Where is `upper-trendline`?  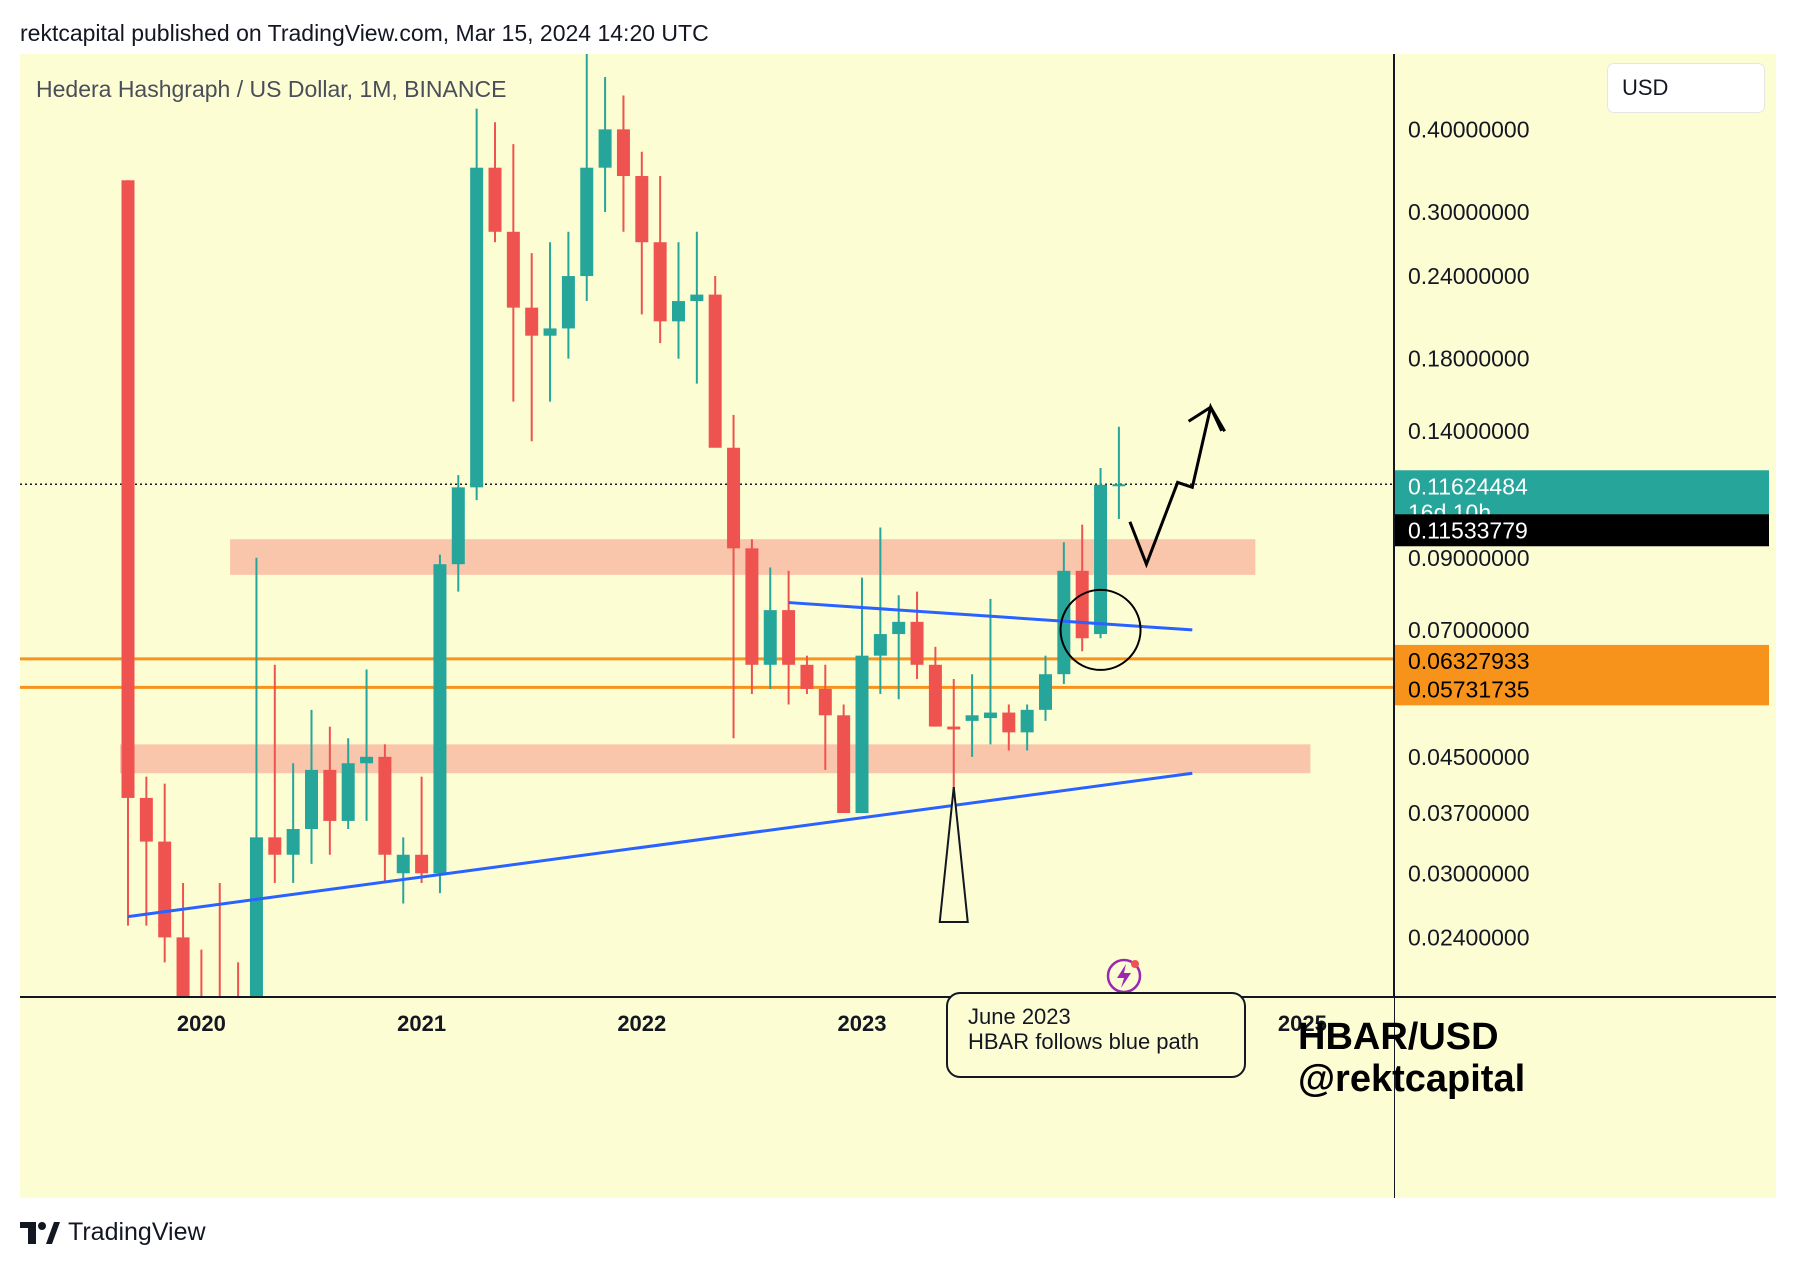
upper-trendline is located at coordinates (990, 616).